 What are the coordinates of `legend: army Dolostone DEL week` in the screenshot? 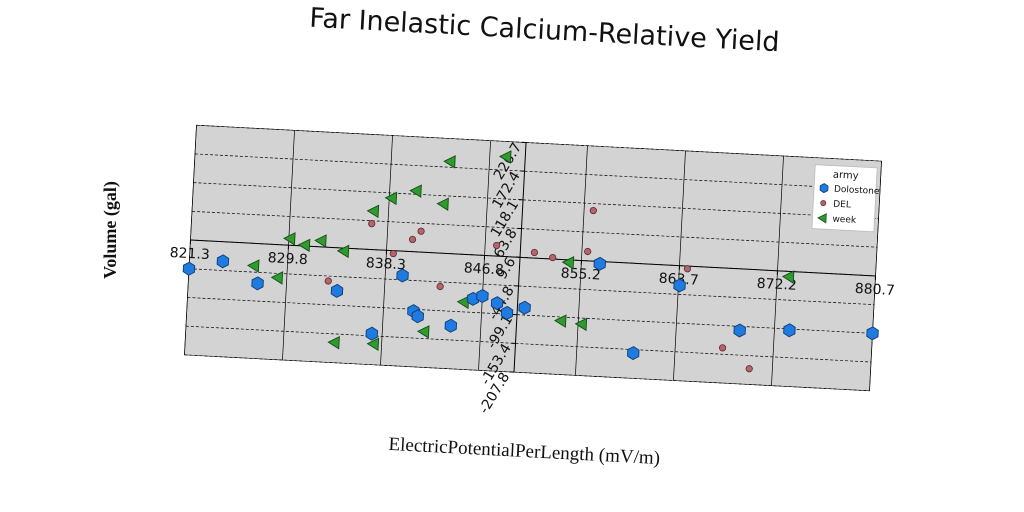 It's located at (845, 198).